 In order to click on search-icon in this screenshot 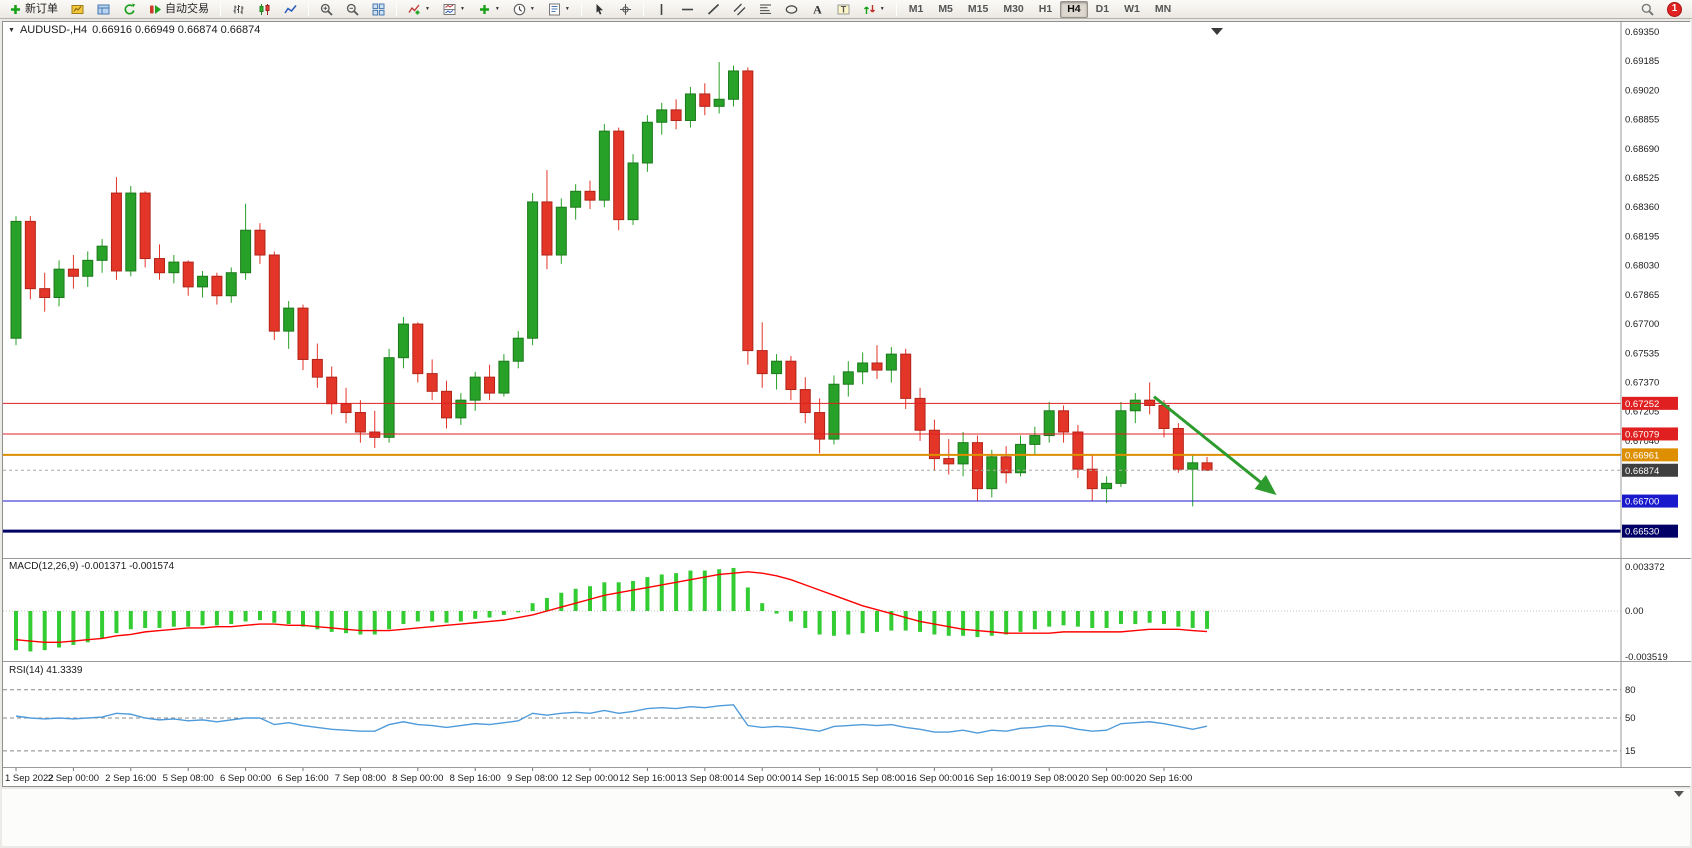, I will do `click(1647, 9)`.